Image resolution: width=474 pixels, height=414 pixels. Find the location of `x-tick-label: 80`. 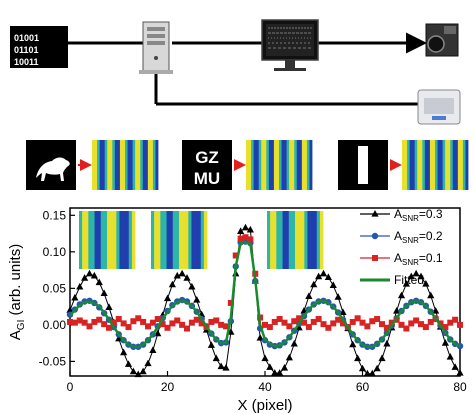

x-tick-label: 80 is located at coordinates (460, 387).